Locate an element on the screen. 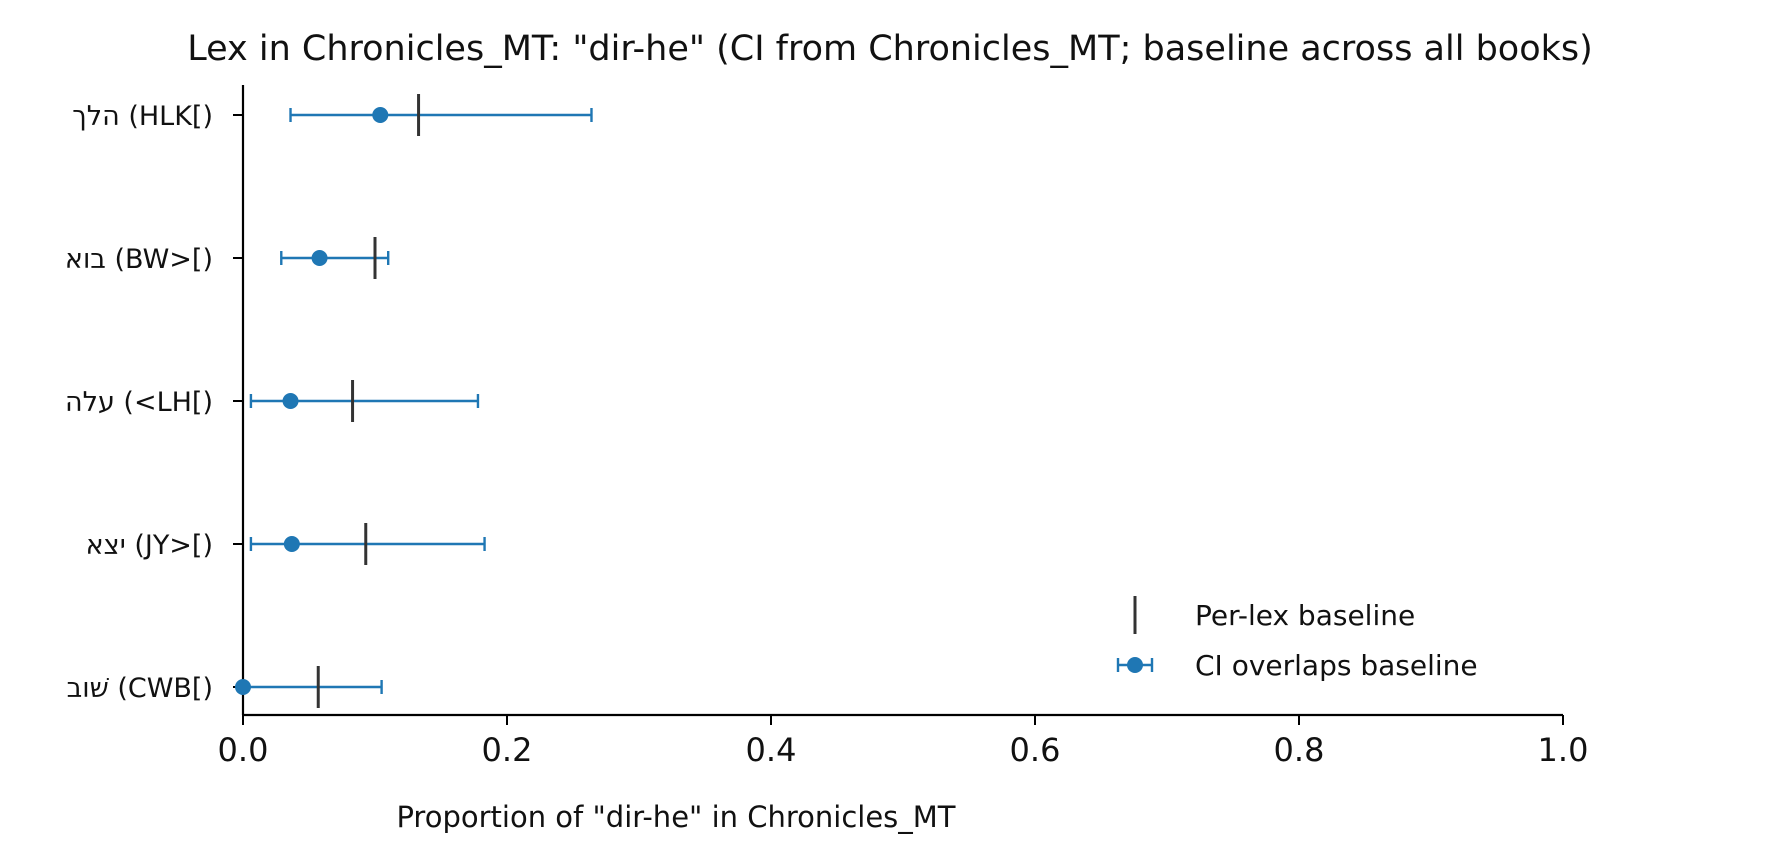  y-tick-label: שׁוב (CWB[) is located at coordinates (140, 688).